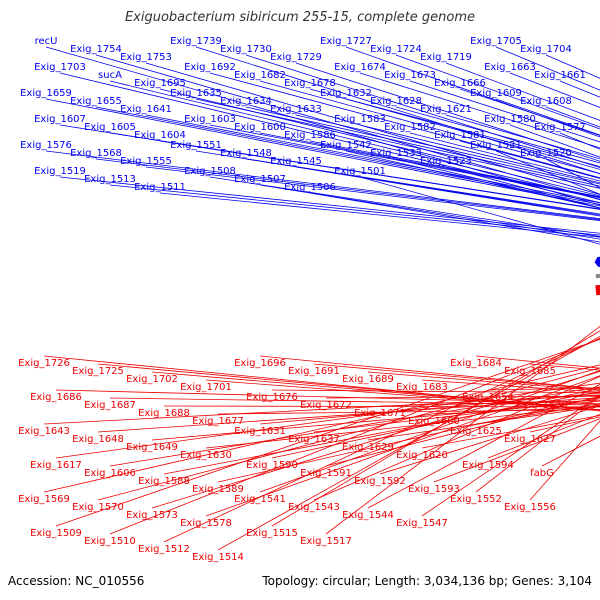 This screenshot has width=600, height=600. Describe the element at coordinates (446, 57) in the screenshot. I see `forward-gene-label: Exig_1719` at that location.